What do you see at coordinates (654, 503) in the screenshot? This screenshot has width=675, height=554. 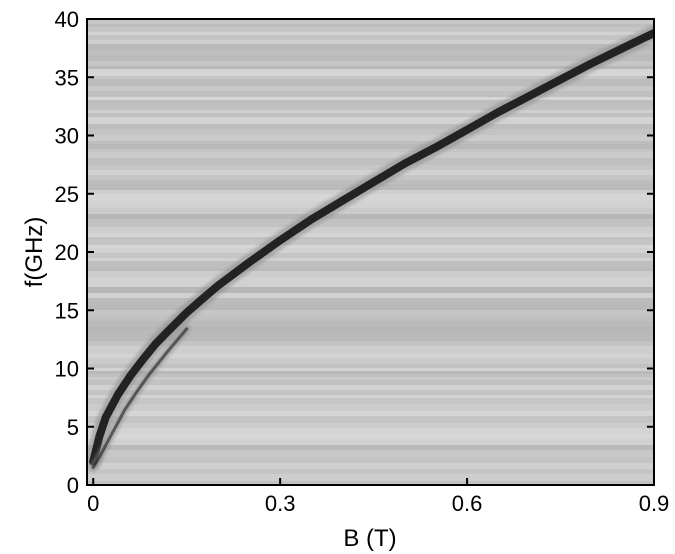 I see `x-tick-label: 0.9` at bounding box center [654, 503].